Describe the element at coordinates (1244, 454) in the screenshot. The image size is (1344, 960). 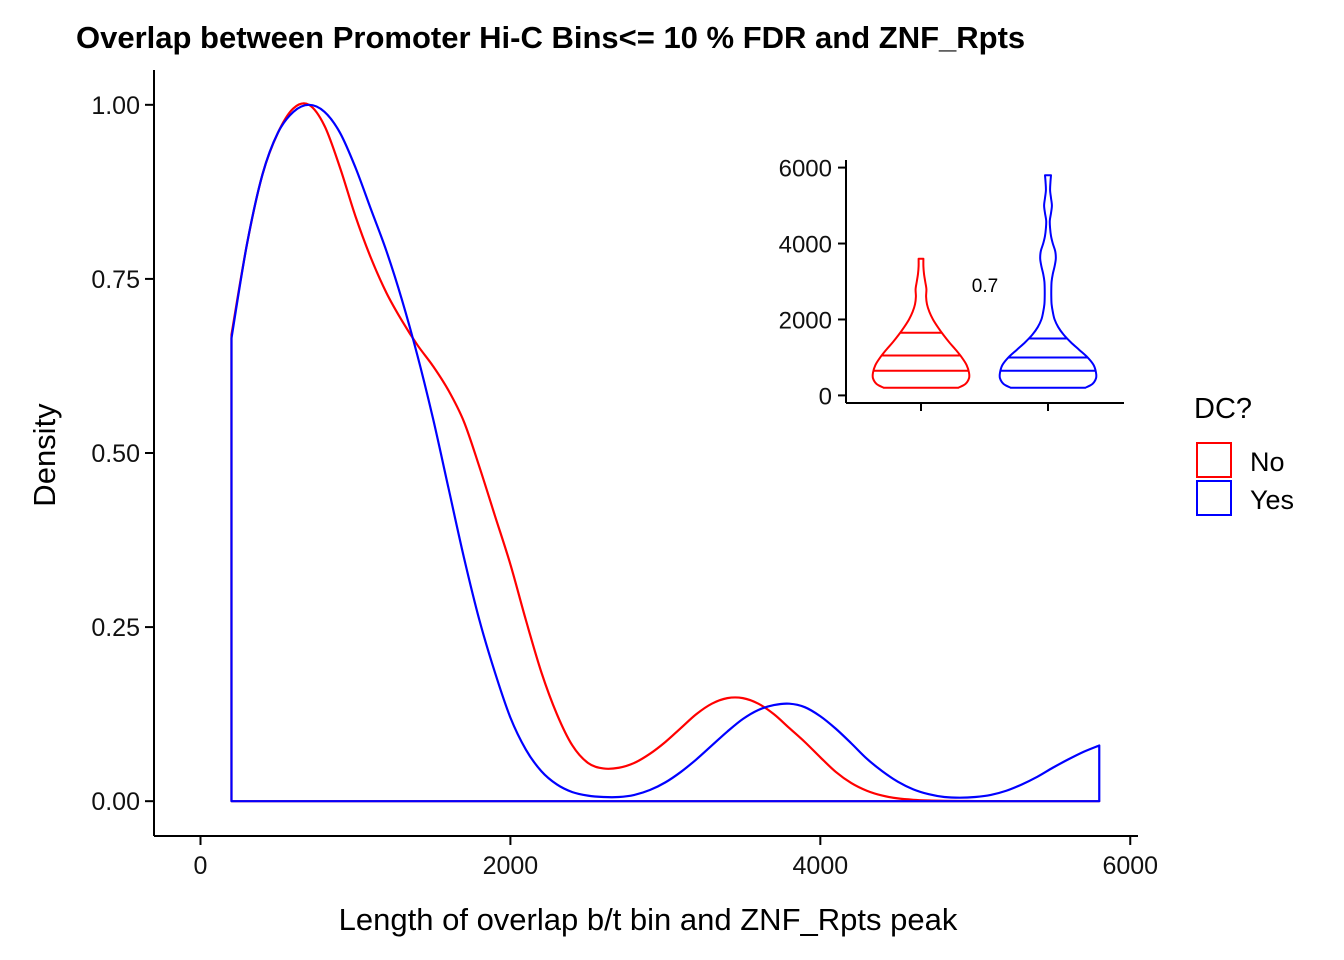
I see `legend: DC? No Yes` at that location.